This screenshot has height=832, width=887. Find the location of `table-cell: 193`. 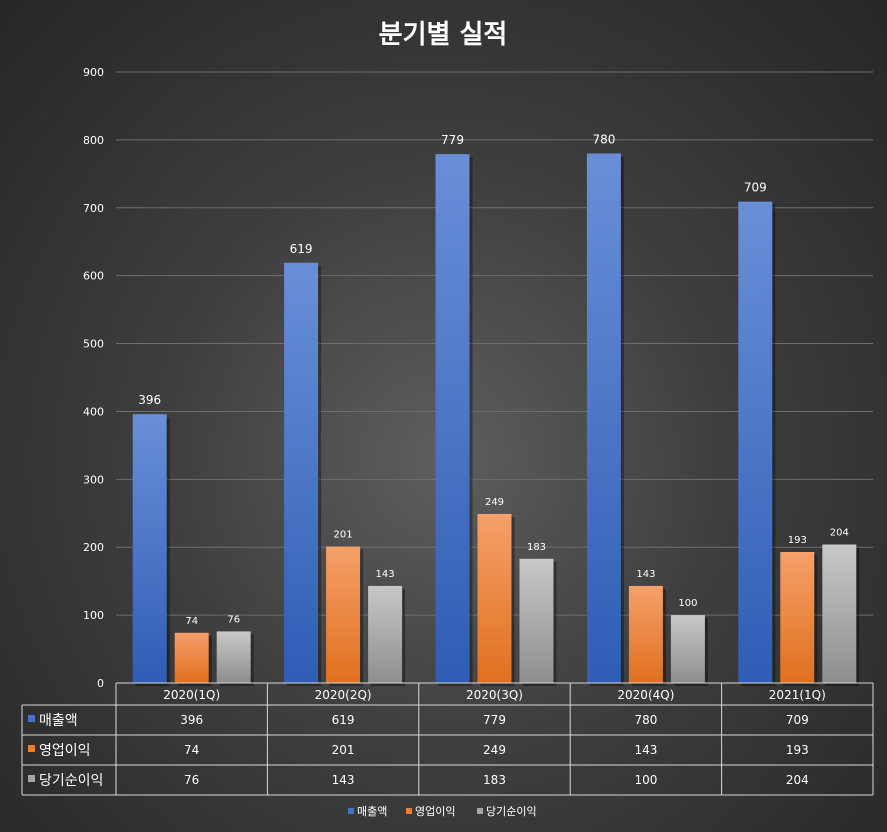

table-cell: 193 is located at coordinates (797, 750).